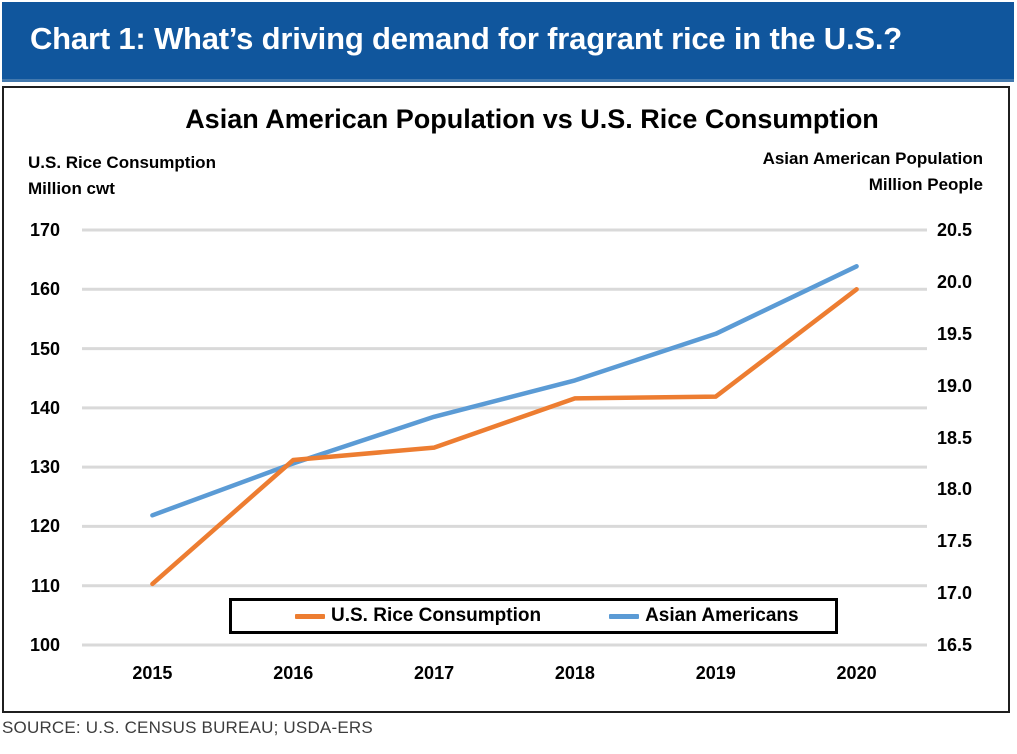 Image resolution: width=1017 pixels, height=754 pixels. What do you see at coordinates (44, 348) in the screenshot?
I see `left-axis-tick-label: 150` at bounding box center [44, 348].